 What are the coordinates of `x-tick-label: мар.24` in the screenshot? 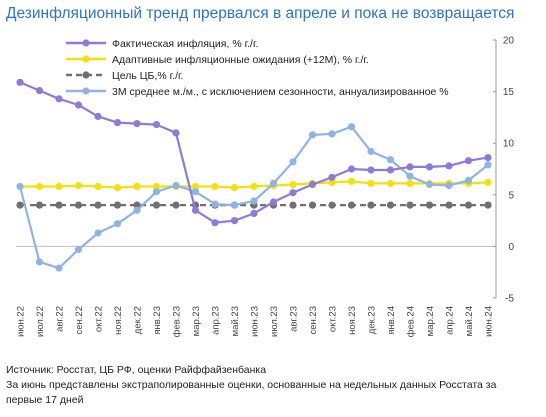 It's located at (430, 321).